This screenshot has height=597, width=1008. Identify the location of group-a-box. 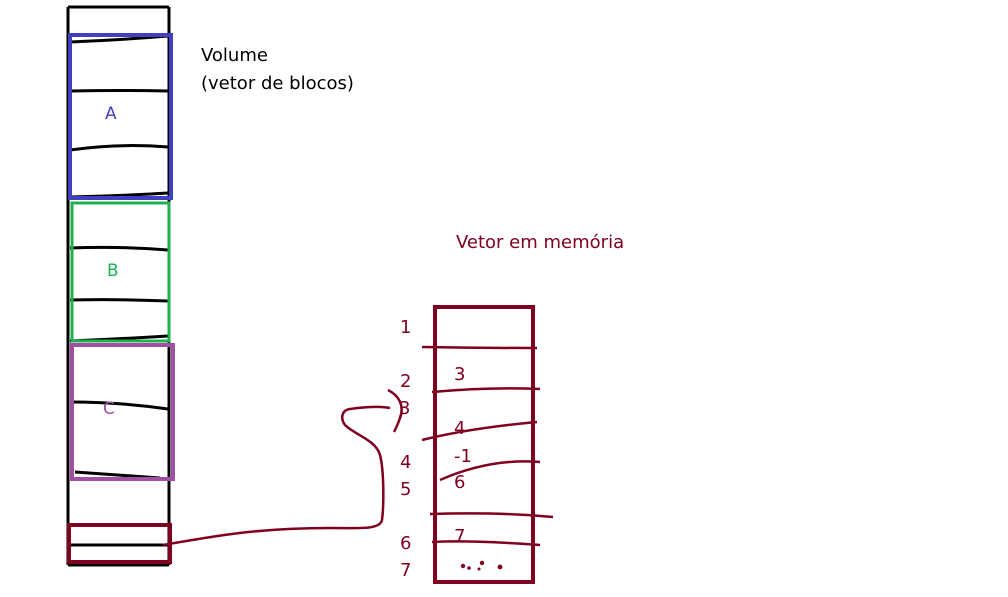
(120, 116).